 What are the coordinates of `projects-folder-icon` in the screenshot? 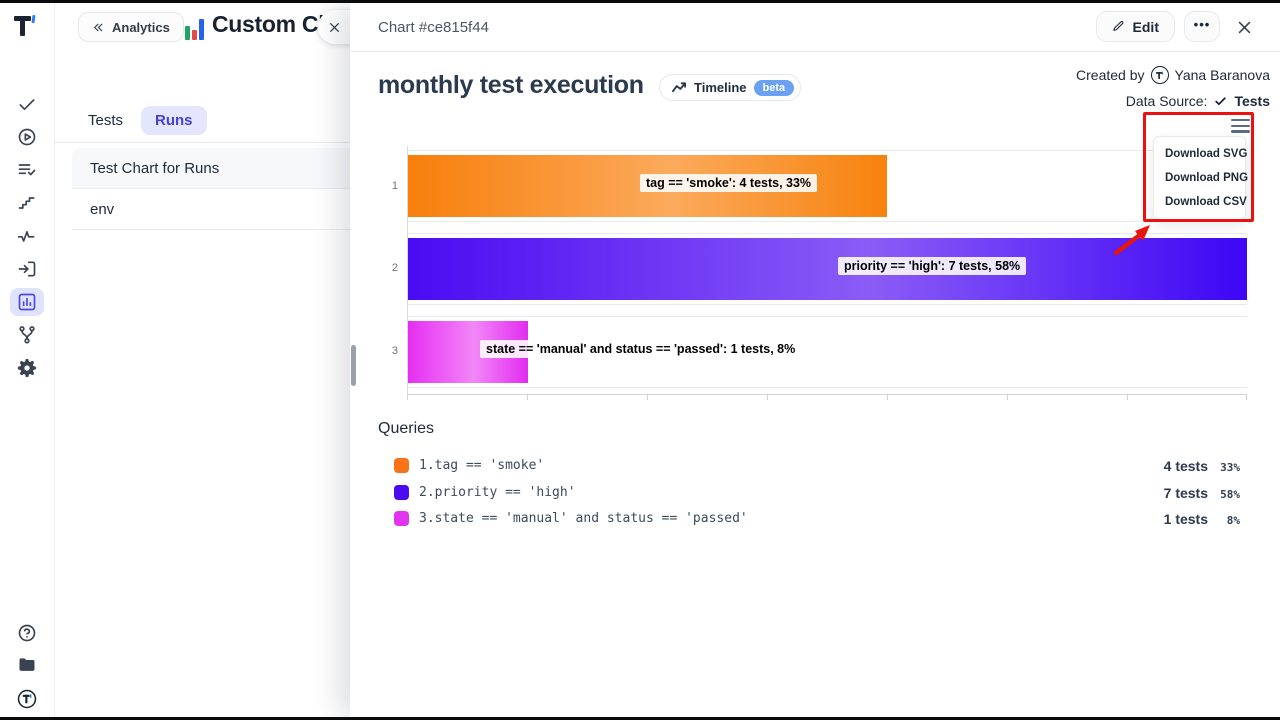 It's located at (27, 665).